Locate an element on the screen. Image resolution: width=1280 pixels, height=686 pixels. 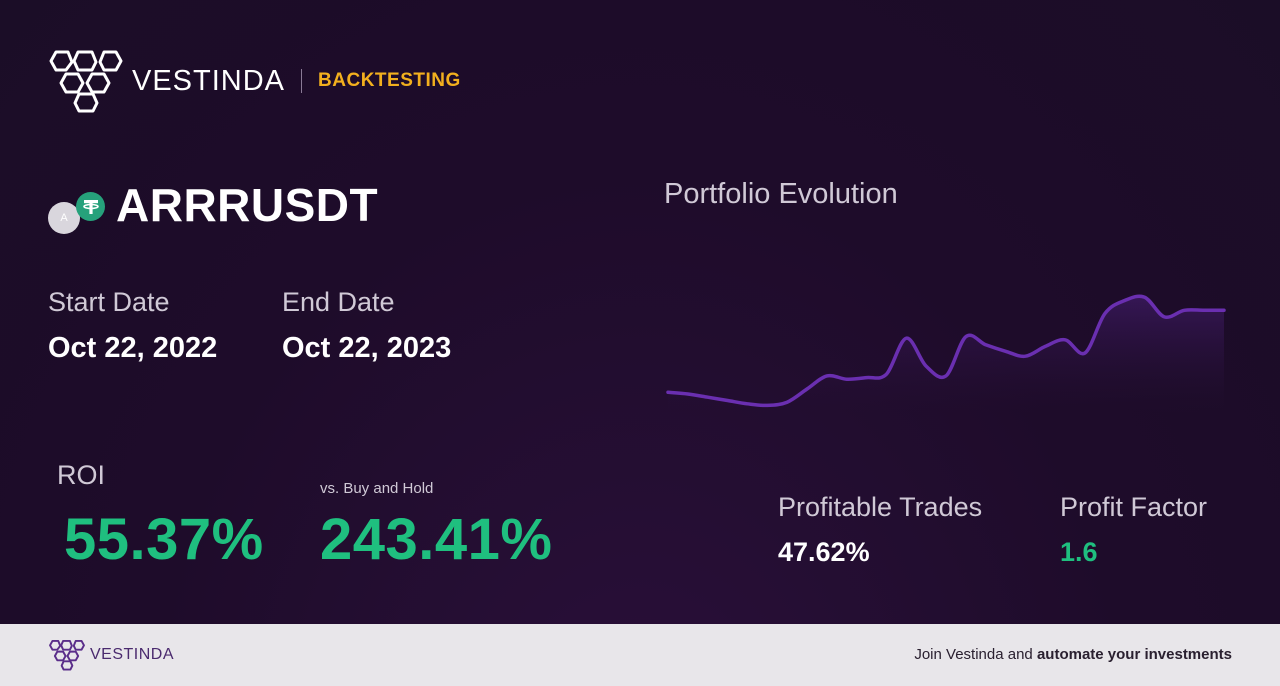
chart-area-fill is located at coordinates (946, 354).